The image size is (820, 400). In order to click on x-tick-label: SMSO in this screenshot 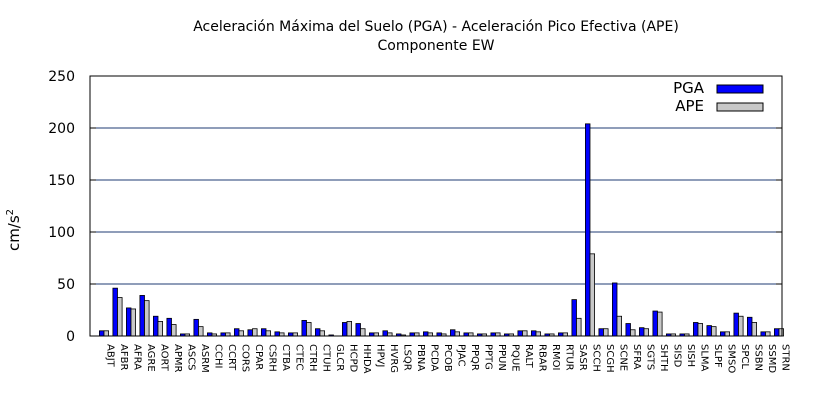, I will do `click(731, 358)`.